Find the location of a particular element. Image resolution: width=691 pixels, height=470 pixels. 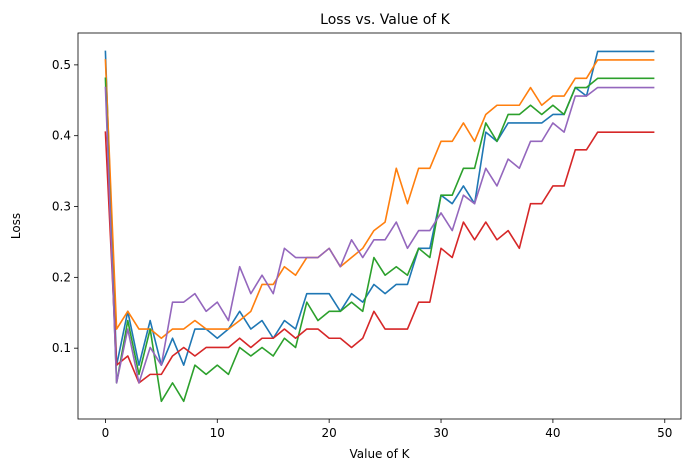

y-tick-label: 0.3 is located at coordinates (61, 207).